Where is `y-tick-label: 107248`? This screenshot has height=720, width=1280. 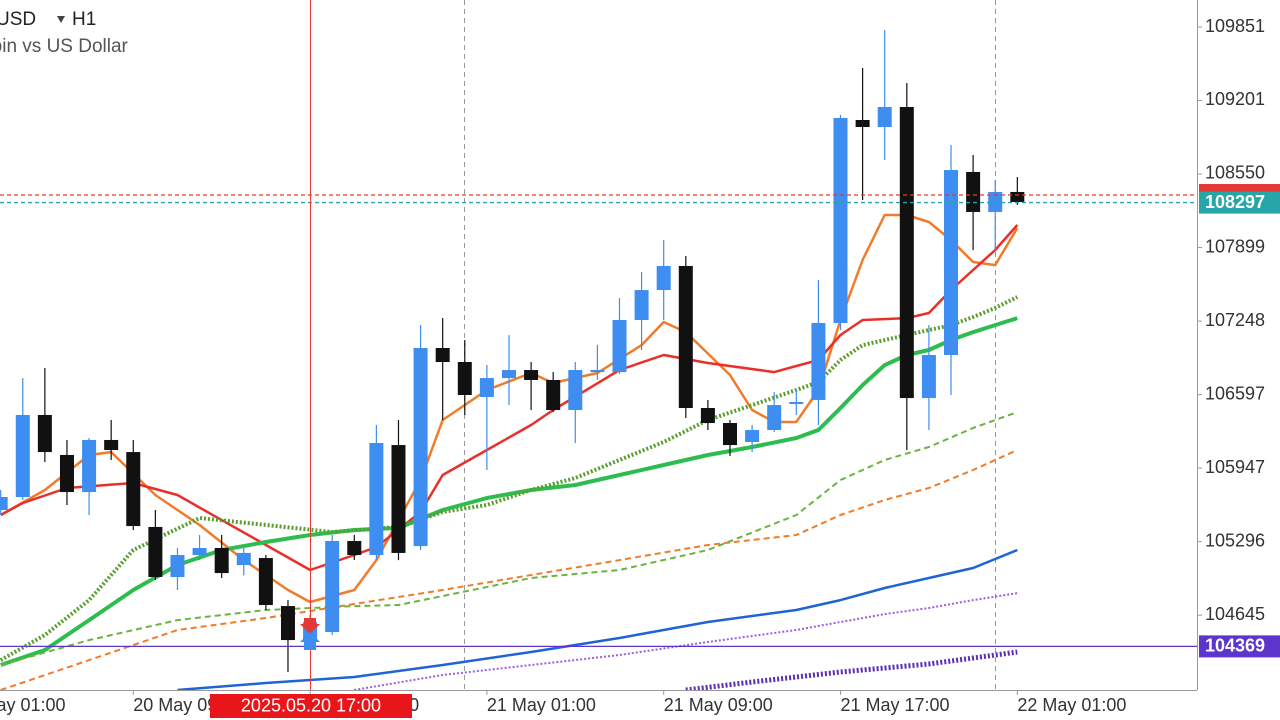
y-tick-label: 107248 is located at coordinates (1235, 320).